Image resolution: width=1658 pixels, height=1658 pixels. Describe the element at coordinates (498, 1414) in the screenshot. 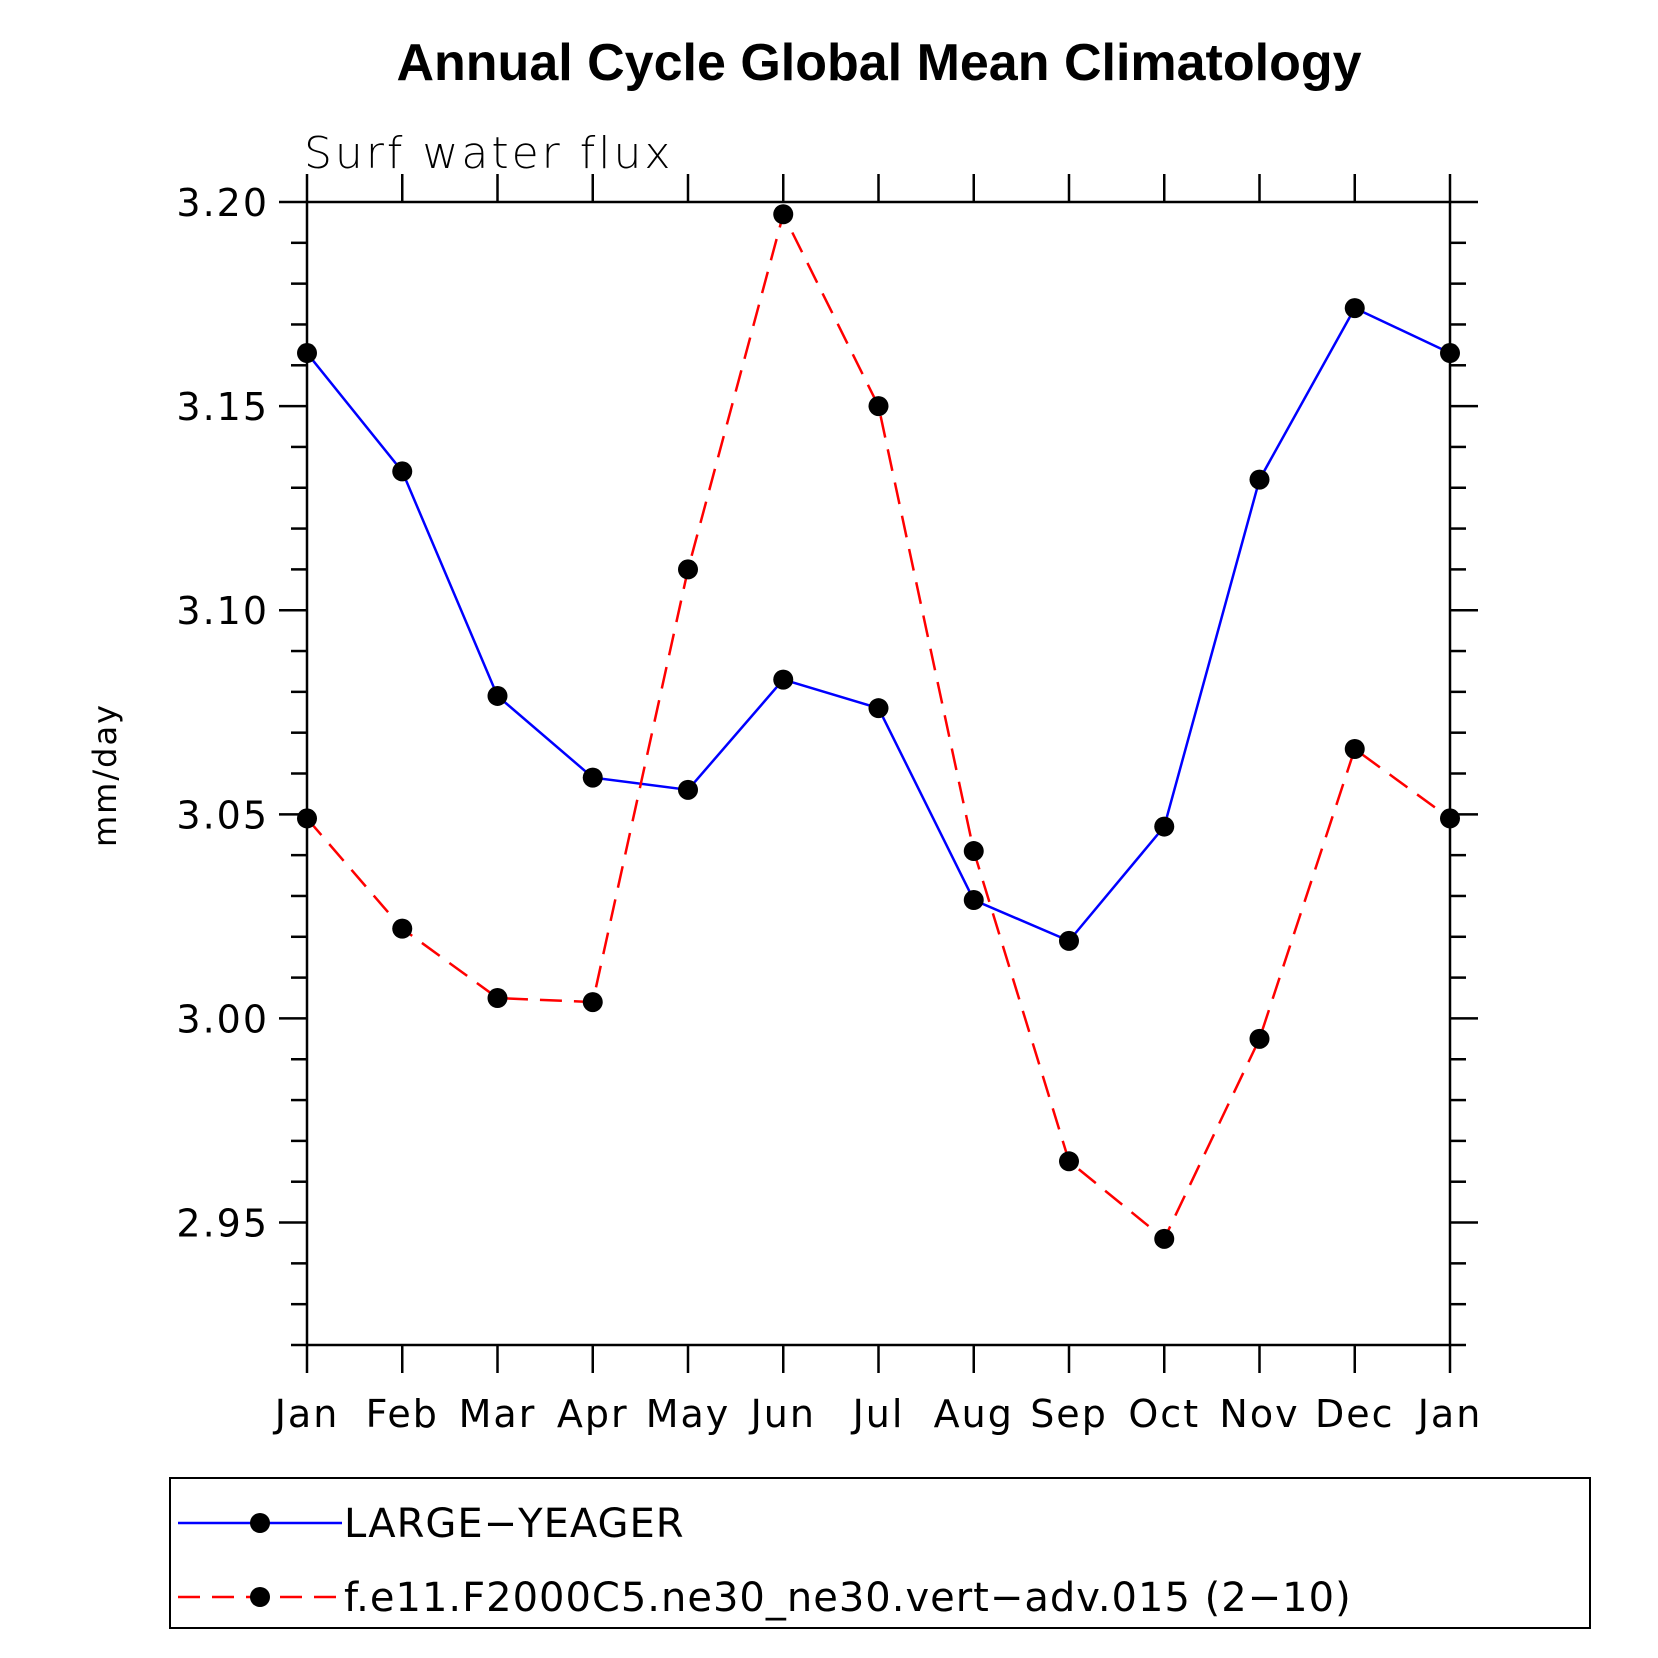

I see `x-tick-label: Mar` at that location.